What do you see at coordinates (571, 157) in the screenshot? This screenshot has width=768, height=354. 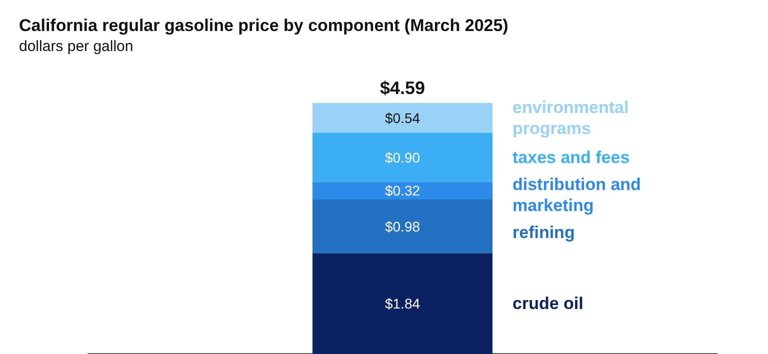 I see `series-label: taxes and fees` at bounding box center [571, 157].